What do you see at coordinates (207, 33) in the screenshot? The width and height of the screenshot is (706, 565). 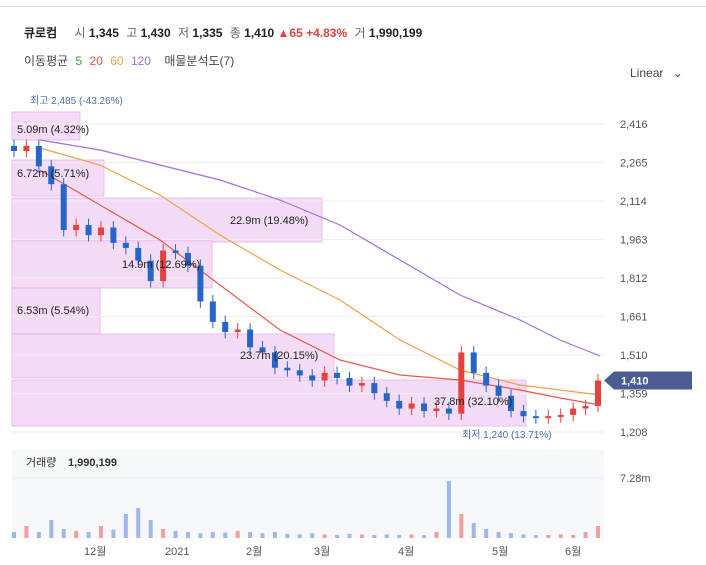 I see `low-value: 1,335` at bounding box center [207, 33].